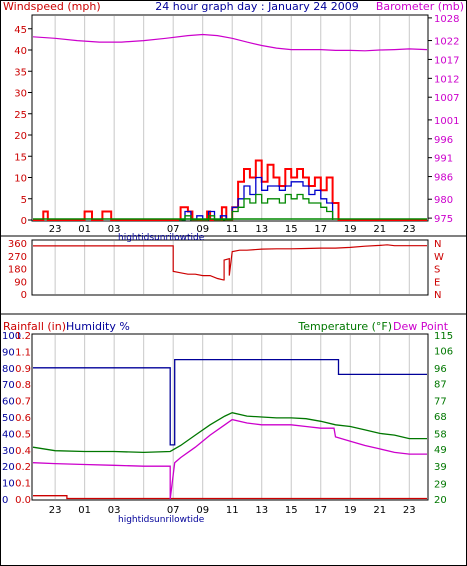  What do you see at coordinates (202, 510) in the screenshot?
I see `temperature-x-tick-label: 09` at bounding box center [202, 510].